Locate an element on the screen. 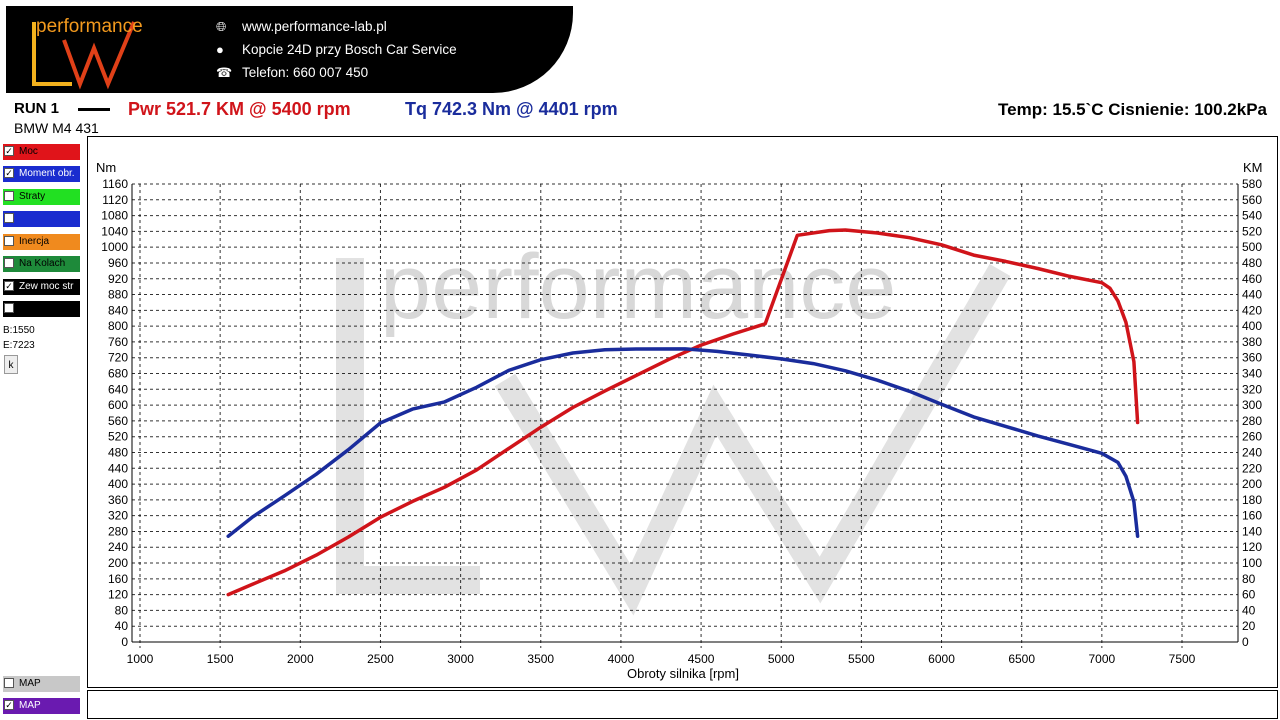 The height and width of the screenshot is (720, 1280). y-left-tick-label: 1080 is located at coordinates (114, 216).